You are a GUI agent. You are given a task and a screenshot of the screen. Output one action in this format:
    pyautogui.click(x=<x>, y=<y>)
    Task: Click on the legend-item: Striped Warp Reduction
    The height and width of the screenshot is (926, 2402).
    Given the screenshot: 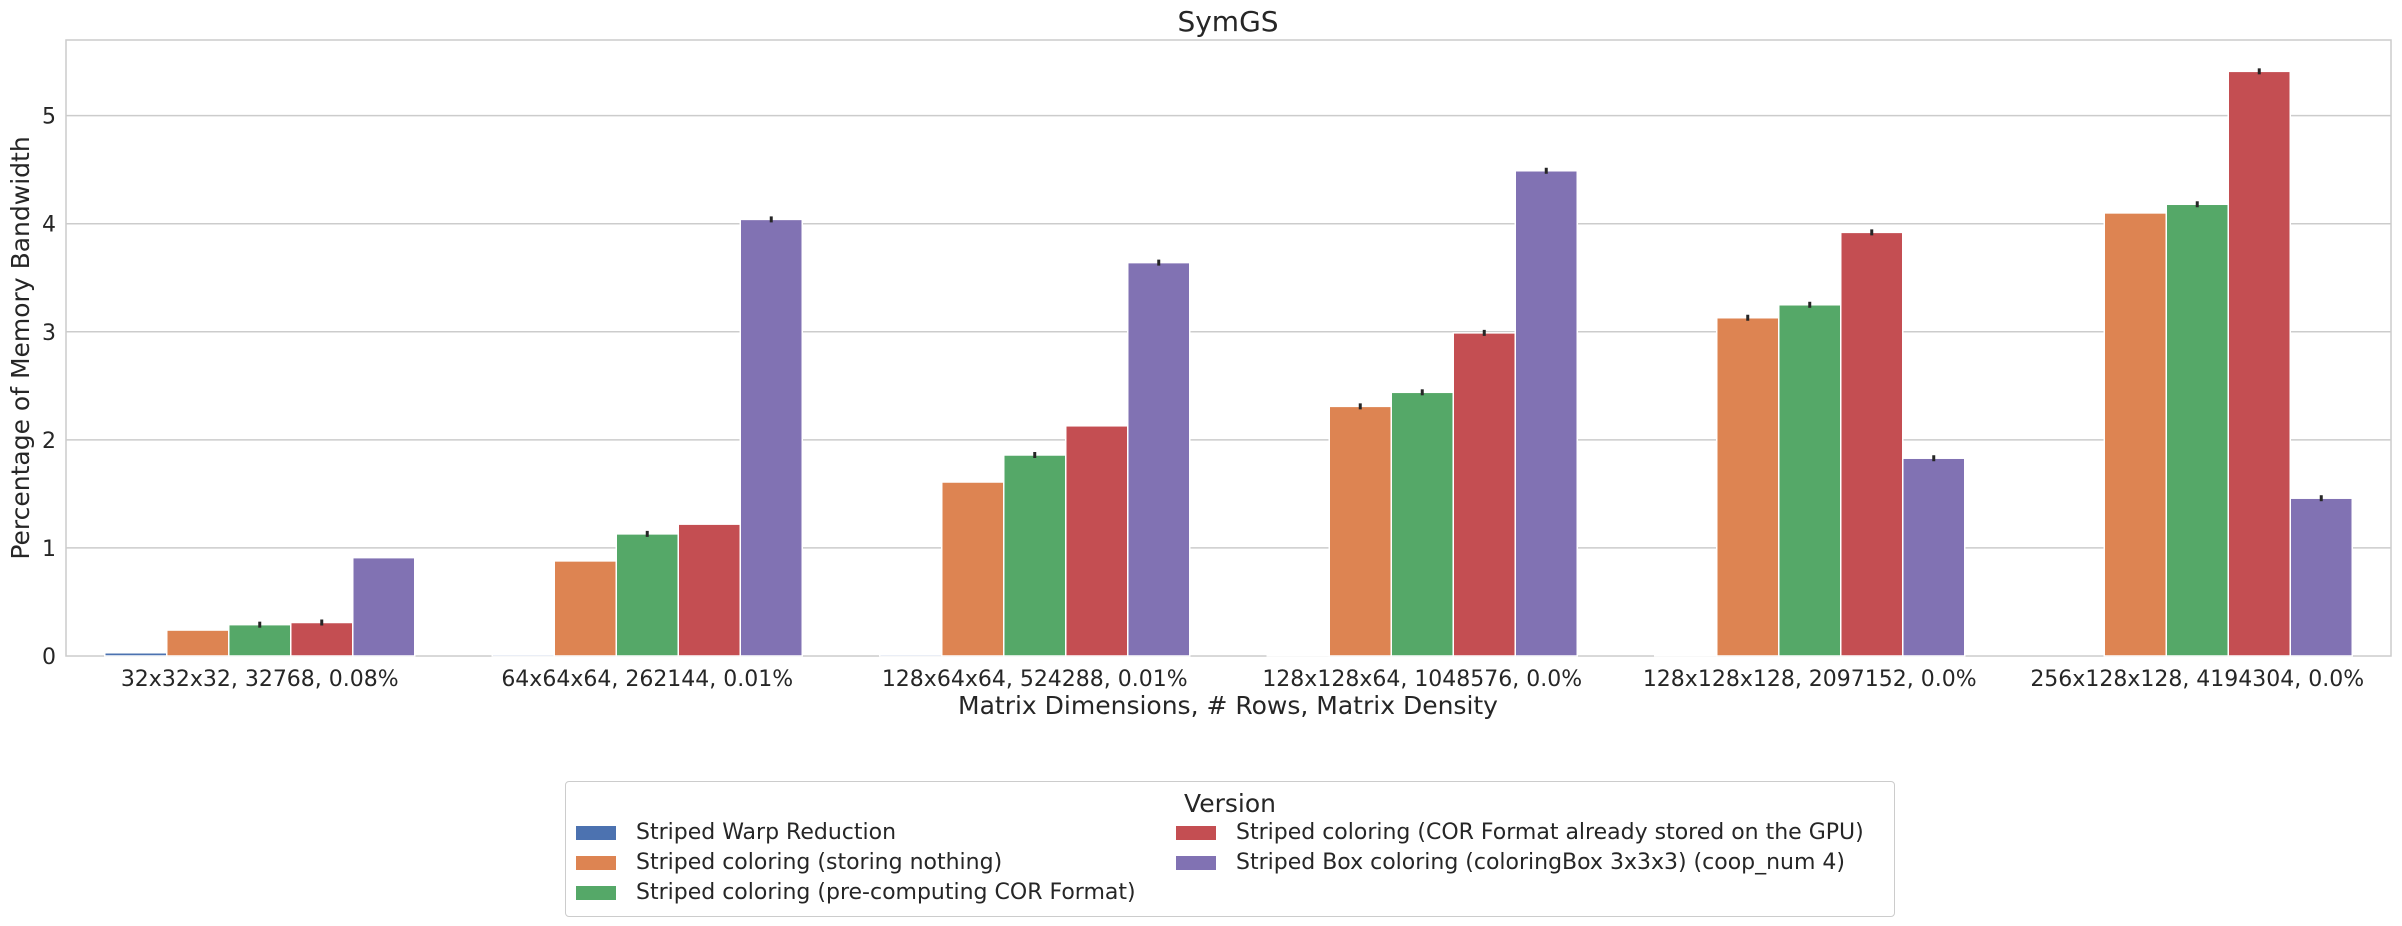 What is the action you would take?
    pyautogui.click(x=736, y=832)
    